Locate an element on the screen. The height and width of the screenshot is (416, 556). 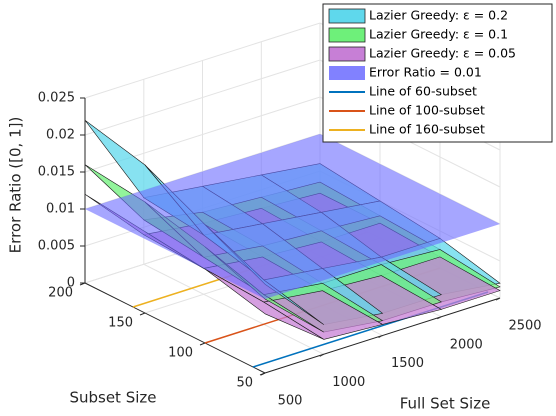
y-axis is located at coordinates (175, 328).